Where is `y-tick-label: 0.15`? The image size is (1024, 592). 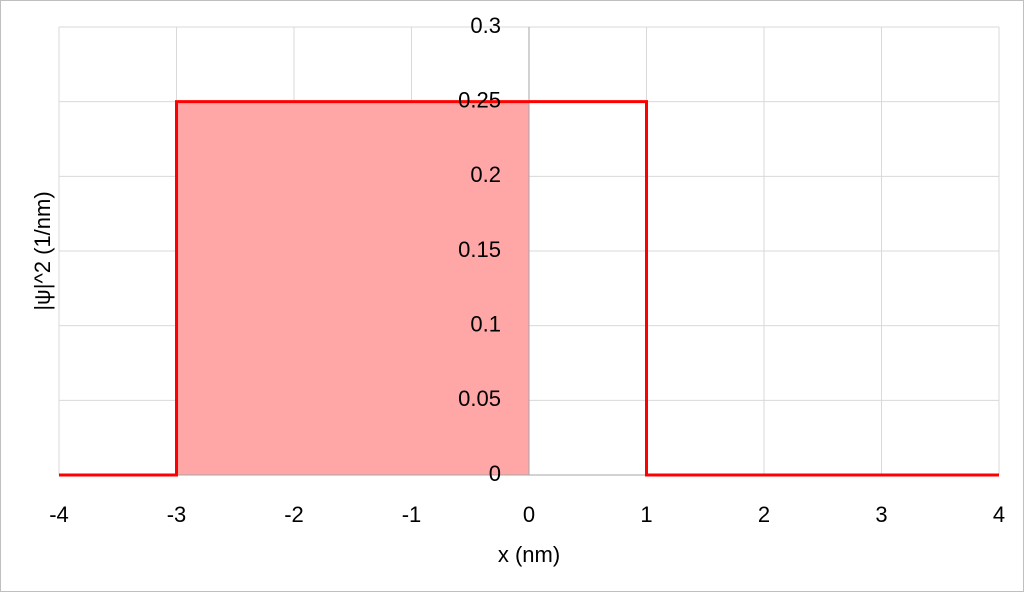 y-tick-label: 0.15 is located at coordinates (479, 249).